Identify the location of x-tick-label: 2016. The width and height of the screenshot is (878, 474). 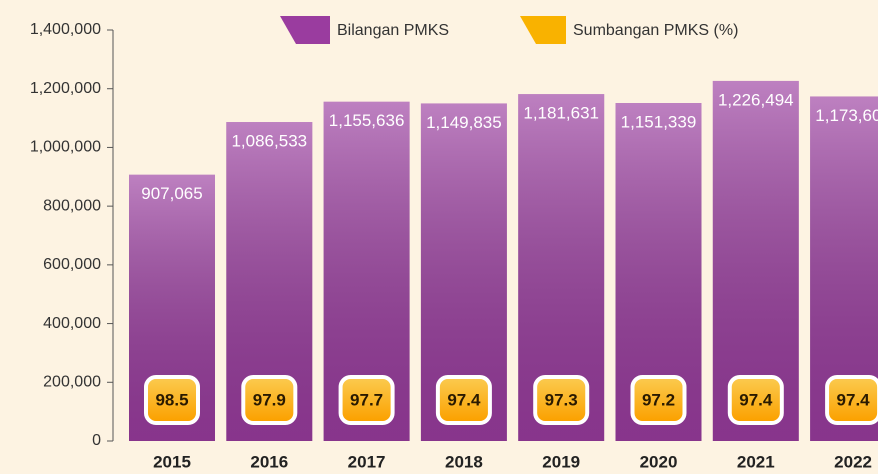
(269, 461).